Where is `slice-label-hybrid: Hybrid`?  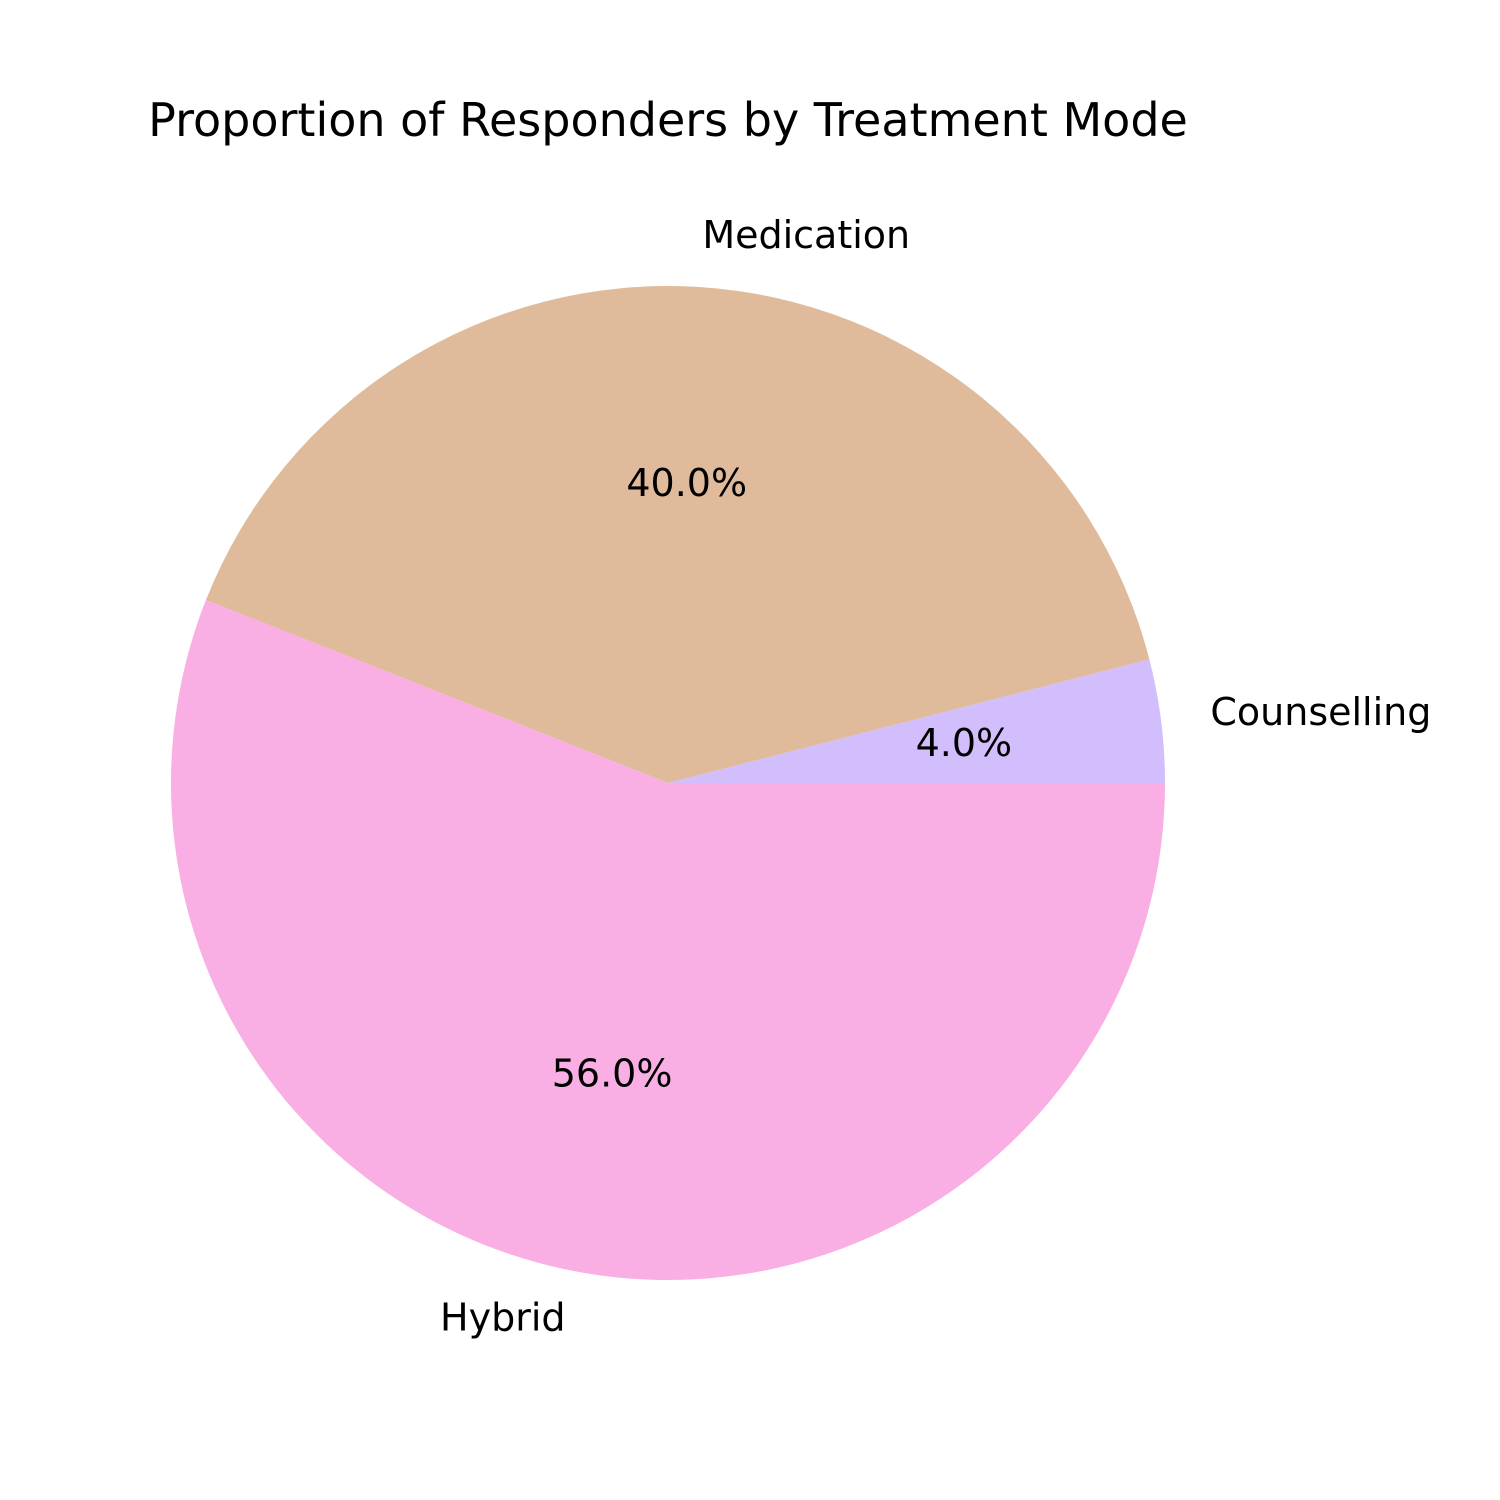
slice-label-hybrid: Hybrid is located at coordinates (503, 1318).